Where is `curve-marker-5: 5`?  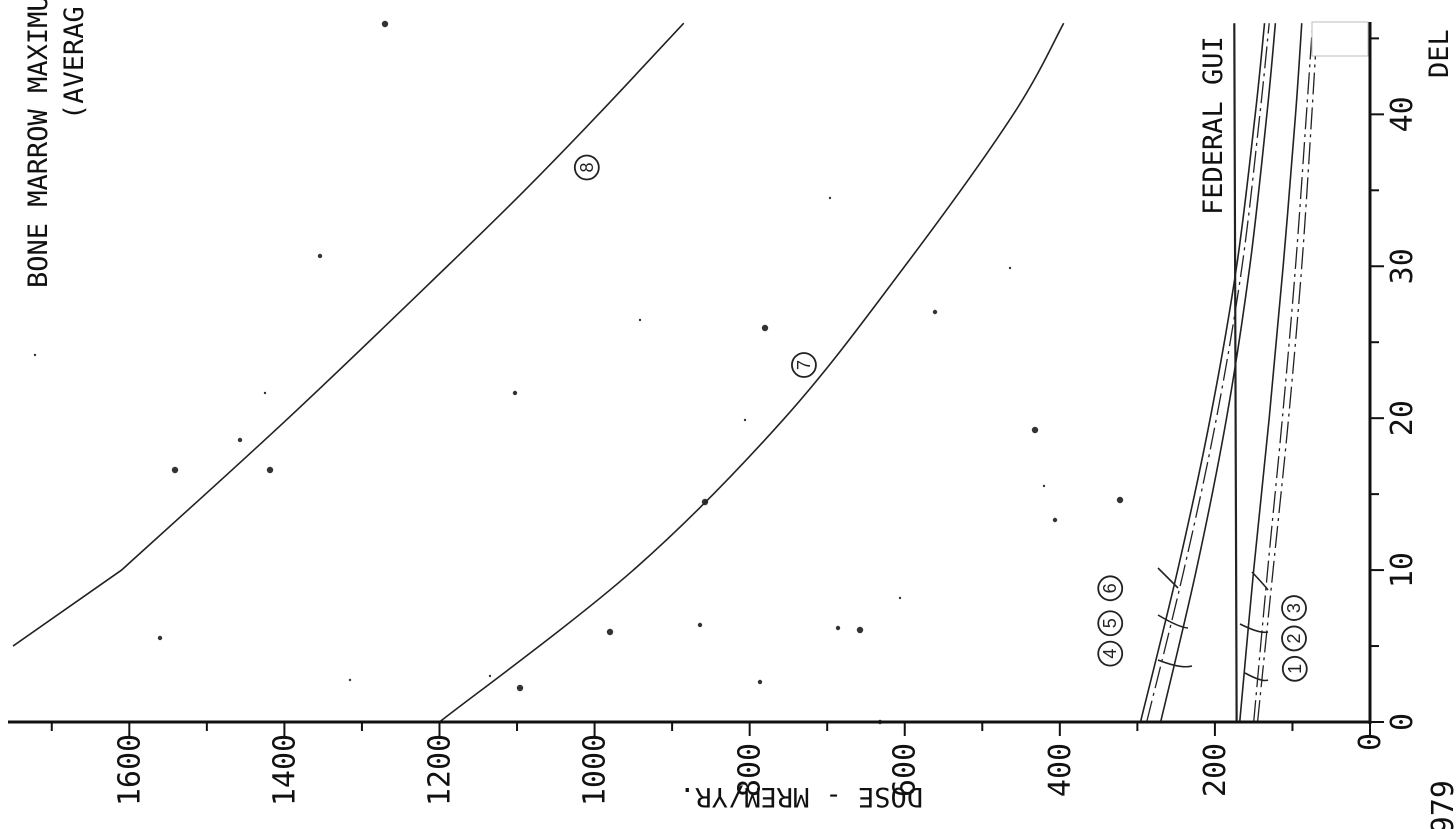
curve-marker-5: 5 is located at coordinates (1110, 623).